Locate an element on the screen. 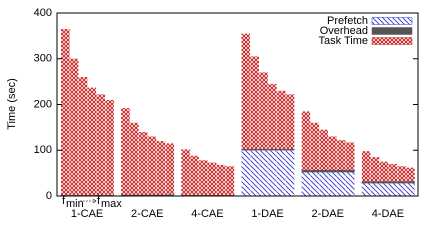 The height and width of the screenshot is (240, 424). y-tick-label: 300 is located at coordinates (43, 59).